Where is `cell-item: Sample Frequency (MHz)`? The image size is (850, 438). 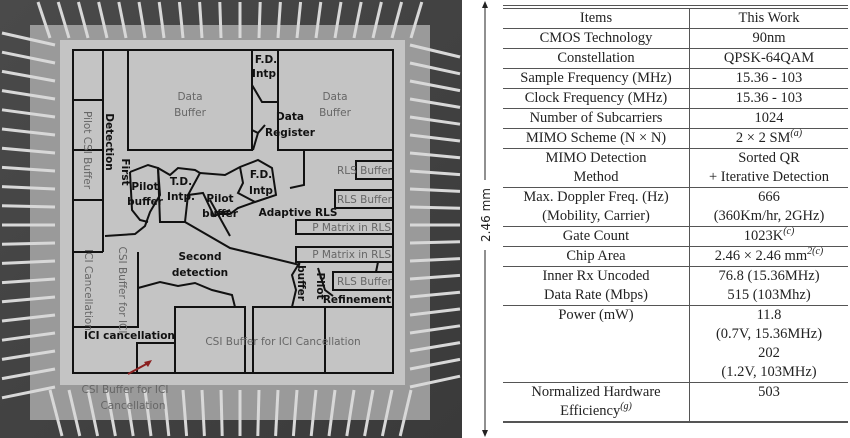
cell-item: Sample Frequency (MHz) is located at coordinates (596, 78).